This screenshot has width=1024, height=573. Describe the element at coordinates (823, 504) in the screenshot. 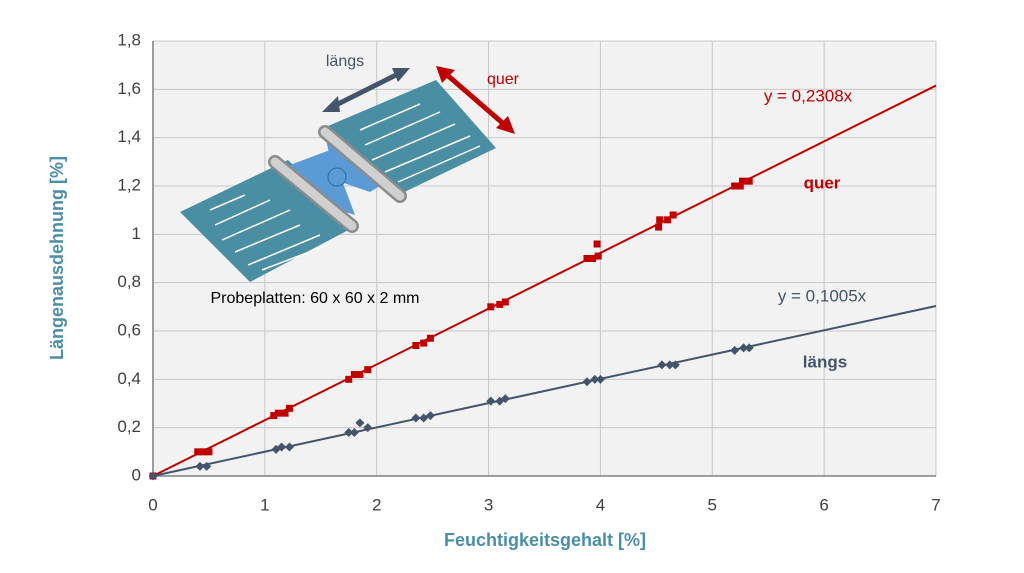

I see `x-tick-label: 6` at that location.